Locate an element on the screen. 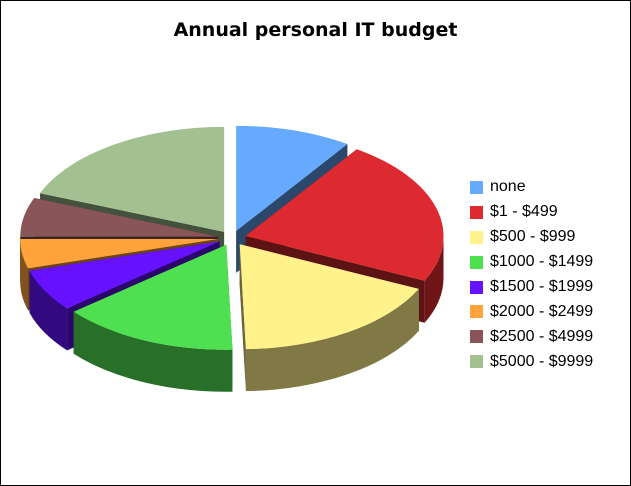 The width and height of the screenshot is (631, 486). legend-item-3: $1000 - $1499 is located at coordinates (531, 262).